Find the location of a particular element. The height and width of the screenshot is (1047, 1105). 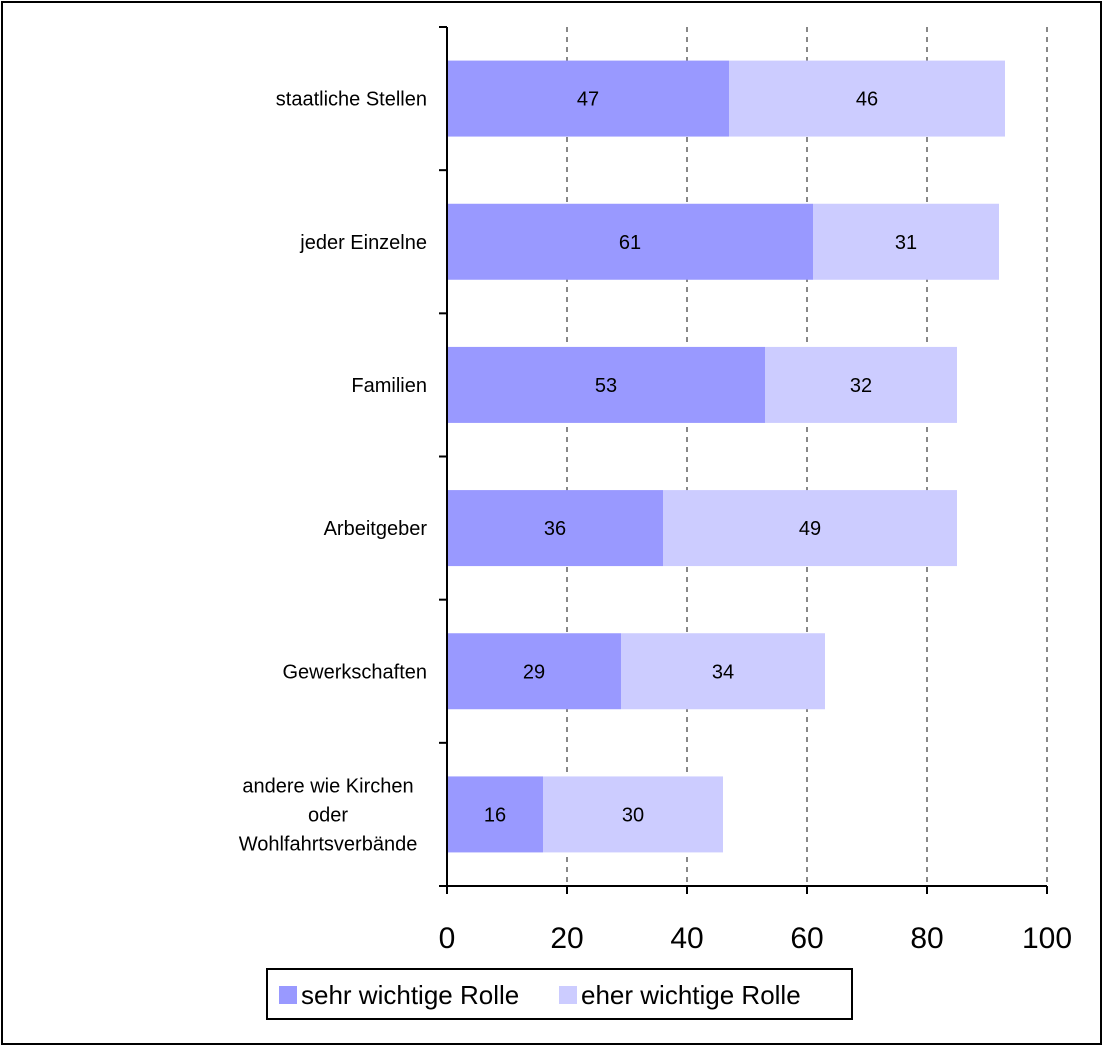

category-label-5: andere wie Kirchen oder Wohlfahrtsverbände is located at coordinates (328, 815).